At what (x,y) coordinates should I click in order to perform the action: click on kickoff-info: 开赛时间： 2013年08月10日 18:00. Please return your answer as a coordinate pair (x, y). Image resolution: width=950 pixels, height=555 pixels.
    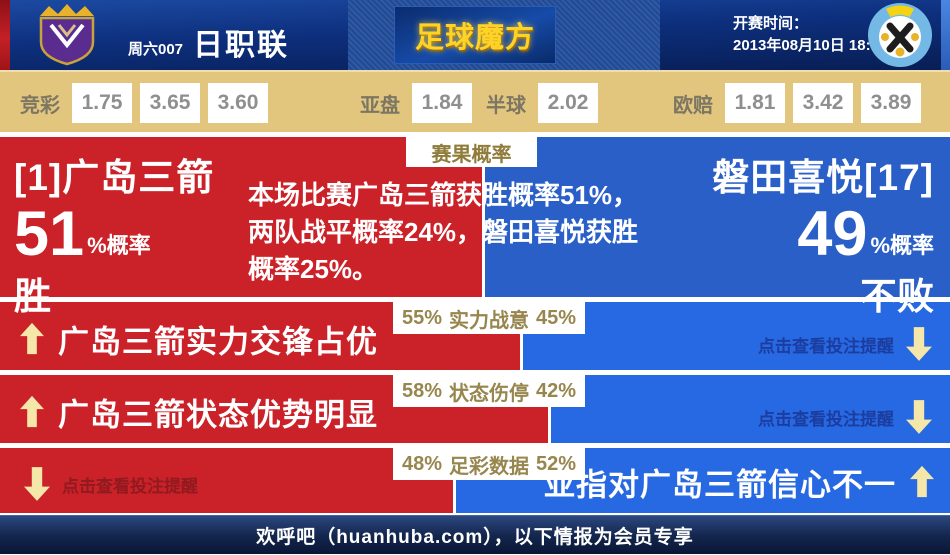
    Looking at the image, I should click on (810, 35).